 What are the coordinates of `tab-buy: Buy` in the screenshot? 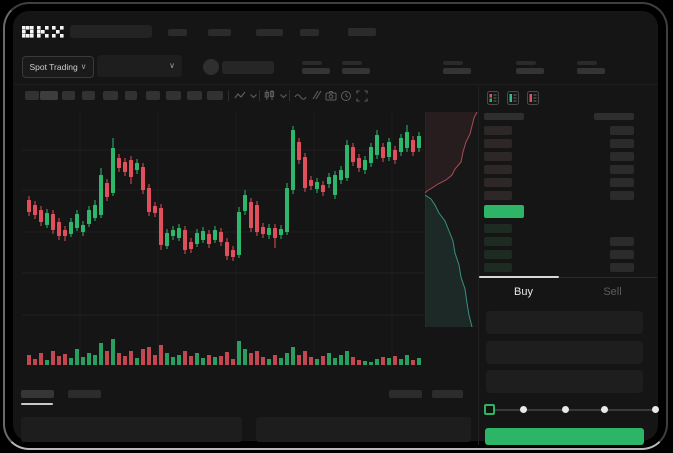 It's located at (523, 292).